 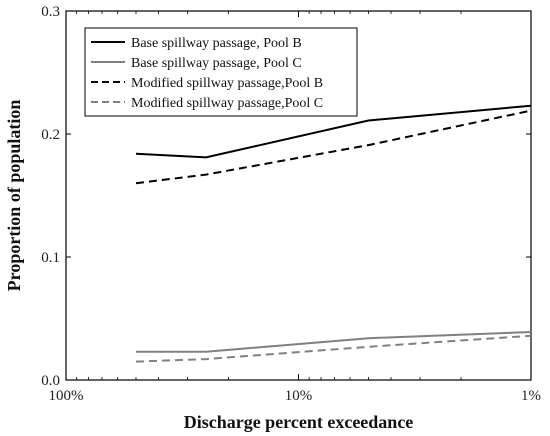 I want to click on y-tick-label: 0.1, so click(x=50, y=258).